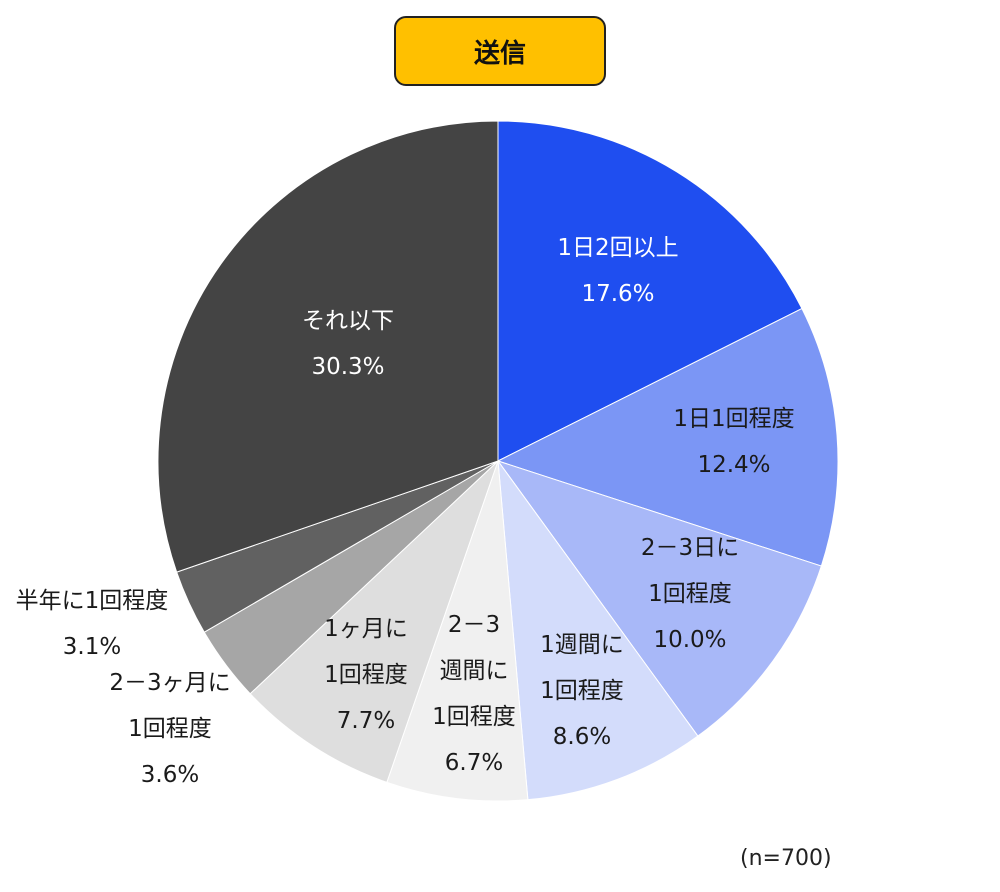  I want to click on slice-category-label-4: 1週間に, so click(582, 645).